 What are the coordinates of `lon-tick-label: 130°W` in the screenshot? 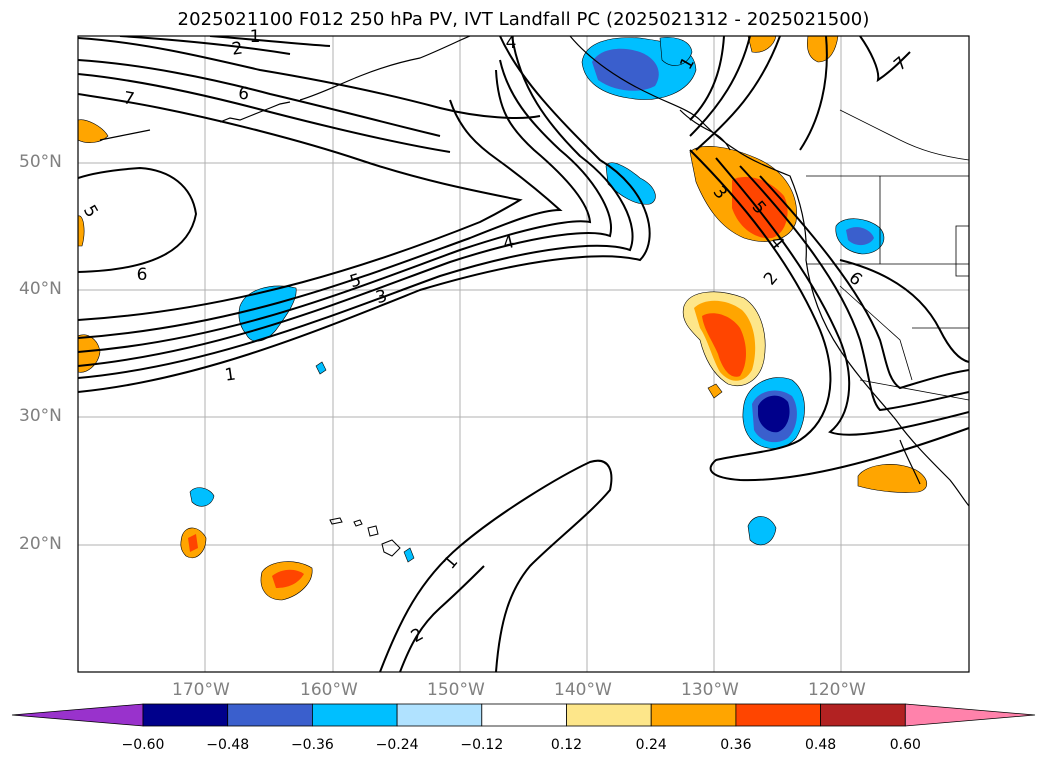 It's located at (710, 690).